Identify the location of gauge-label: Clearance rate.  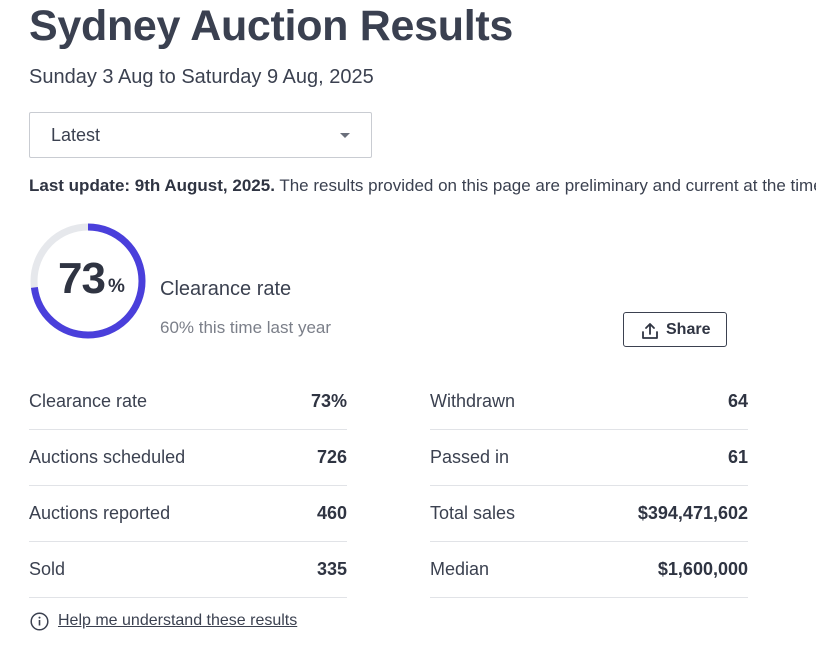
(226, 289).